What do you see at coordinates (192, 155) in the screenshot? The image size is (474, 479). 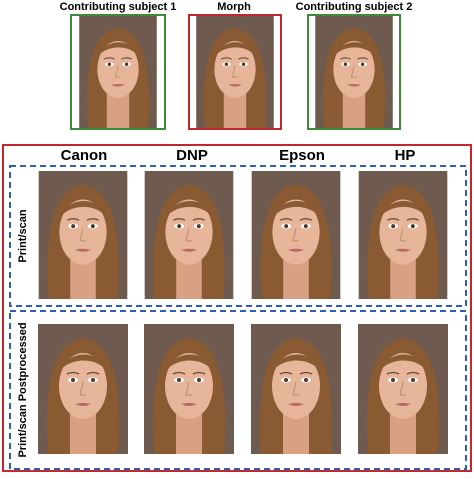 I see `column-header: DNP` at bounding box center [192, 155].